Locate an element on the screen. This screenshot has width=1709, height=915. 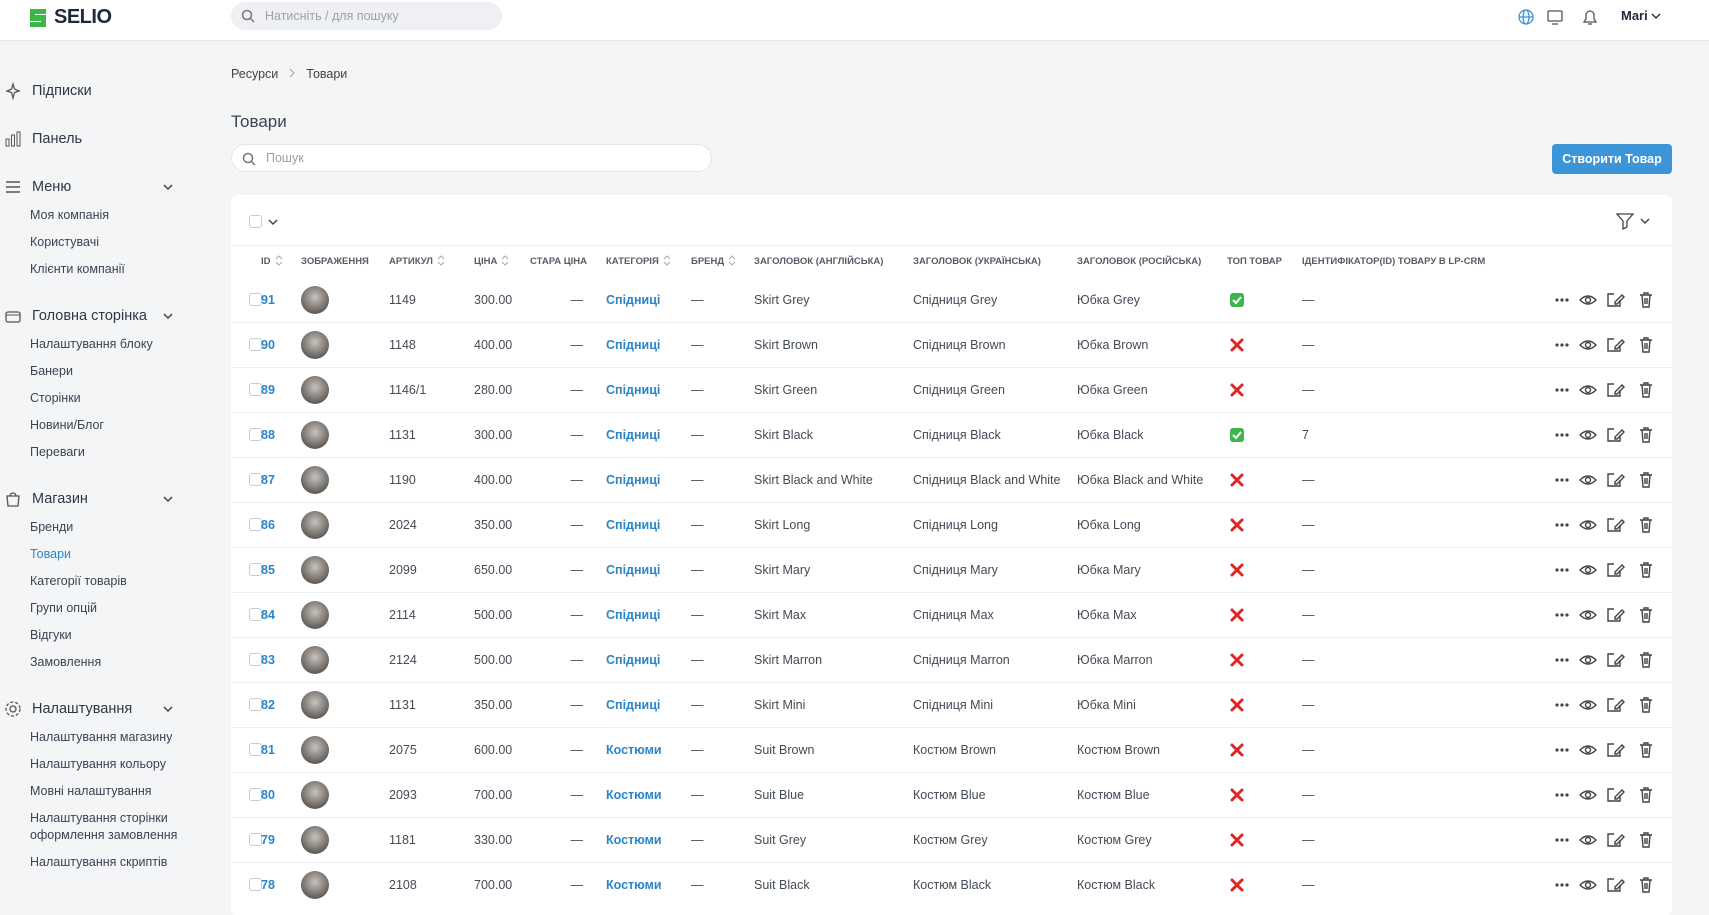
id: 85 is located at coordinates (268, 570).